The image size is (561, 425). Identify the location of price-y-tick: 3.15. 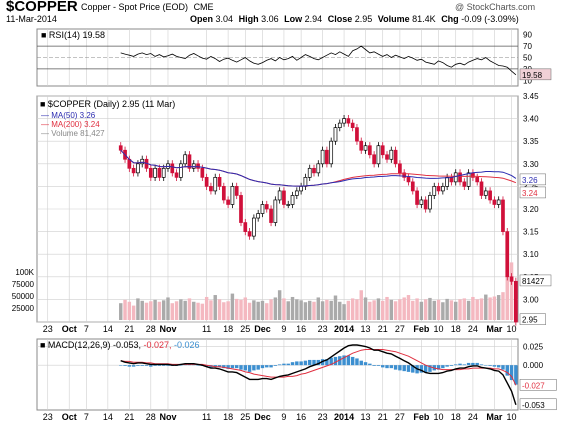
(531, 232).